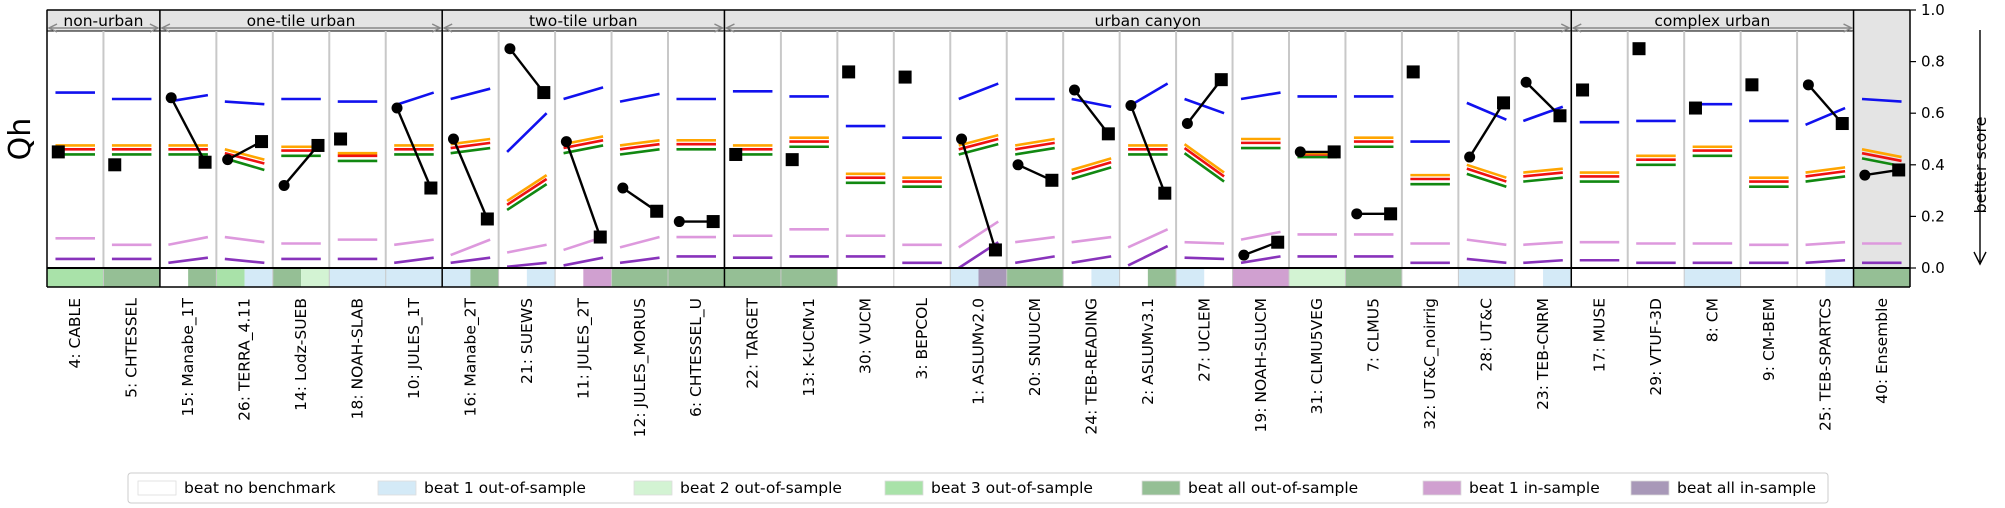  I want to click on model-label: 9: CM-BEM, so click(1769, 339).